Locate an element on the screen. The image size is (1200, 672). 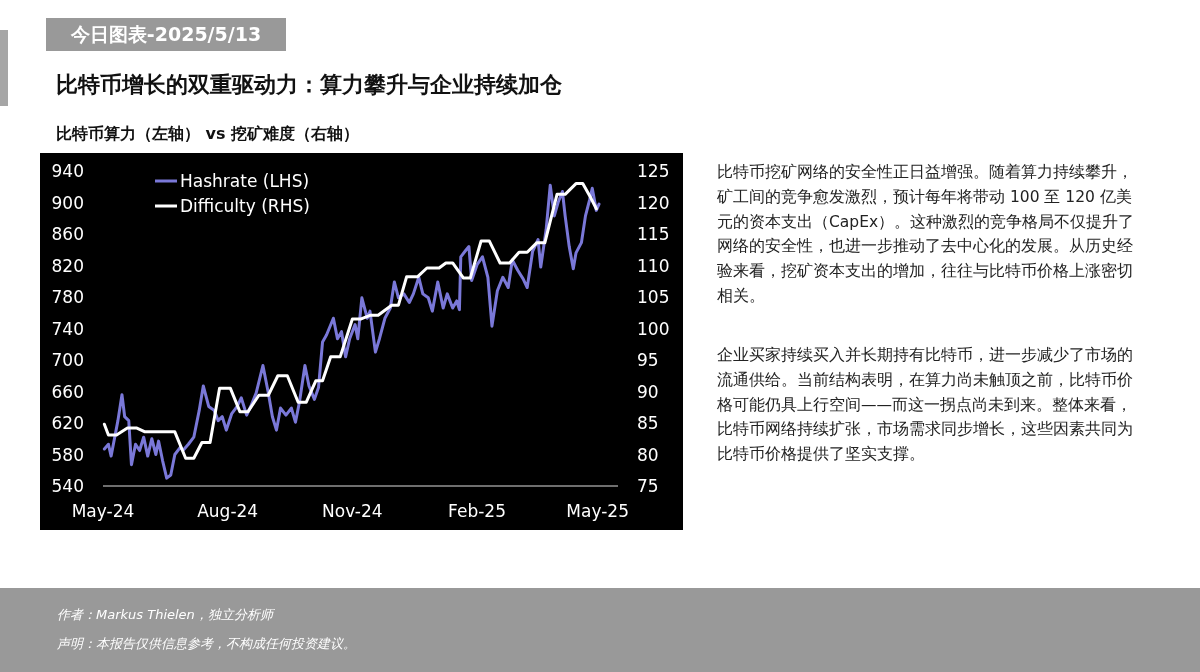
y2-tick-label: 100 is located at coordinates (653, 328).